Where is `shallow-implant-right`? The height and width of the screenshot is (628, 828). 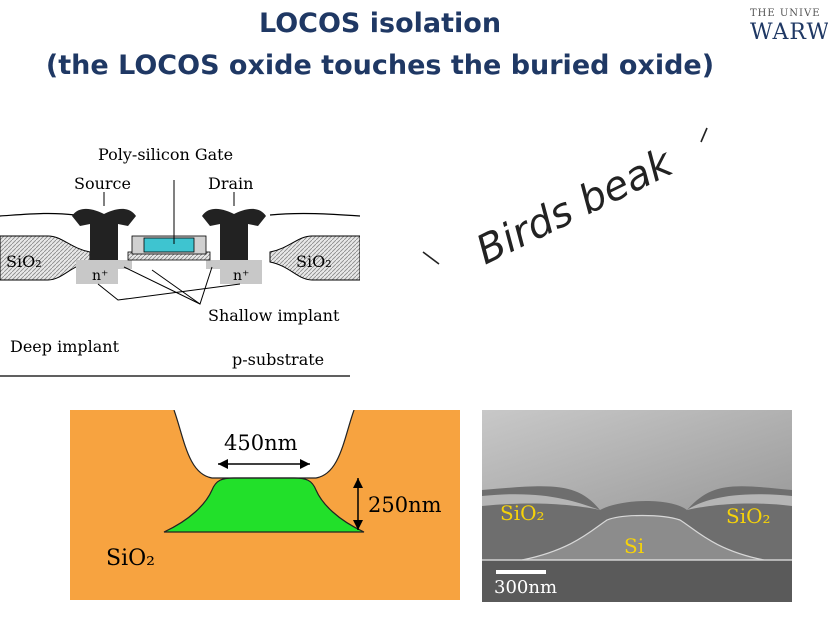 shallow-implant-right is located at coordinates (213, 264).